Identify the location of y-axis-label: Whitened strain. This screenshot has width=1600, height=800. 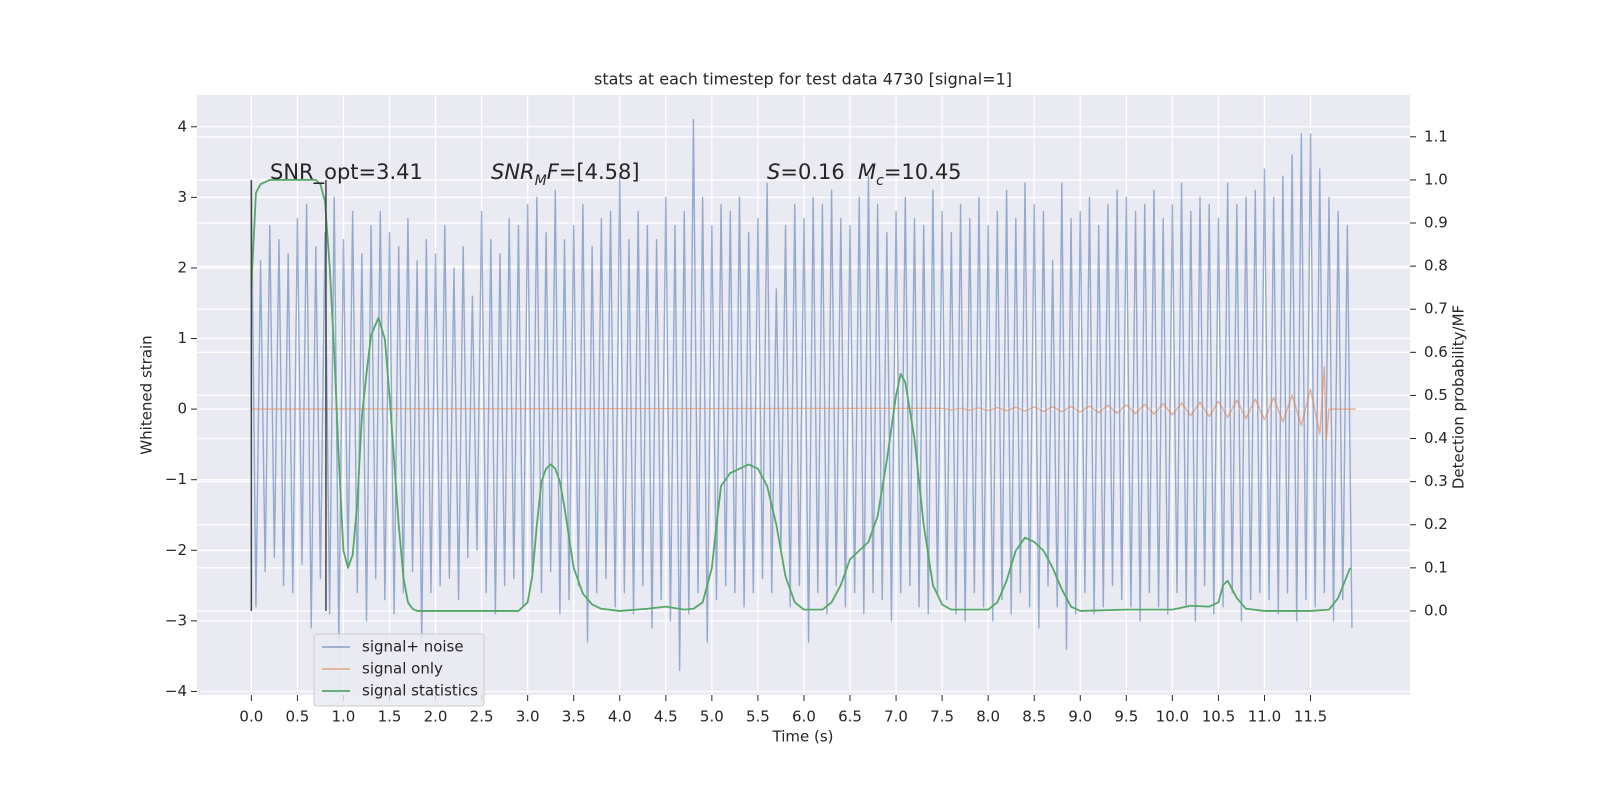
(147, 394).